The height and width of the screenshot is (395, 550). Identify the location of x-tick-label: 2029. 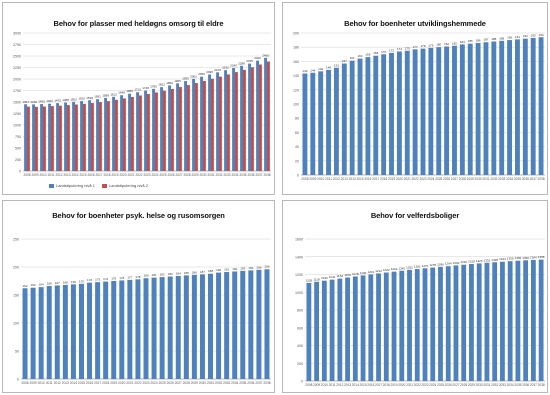
(194, 383).